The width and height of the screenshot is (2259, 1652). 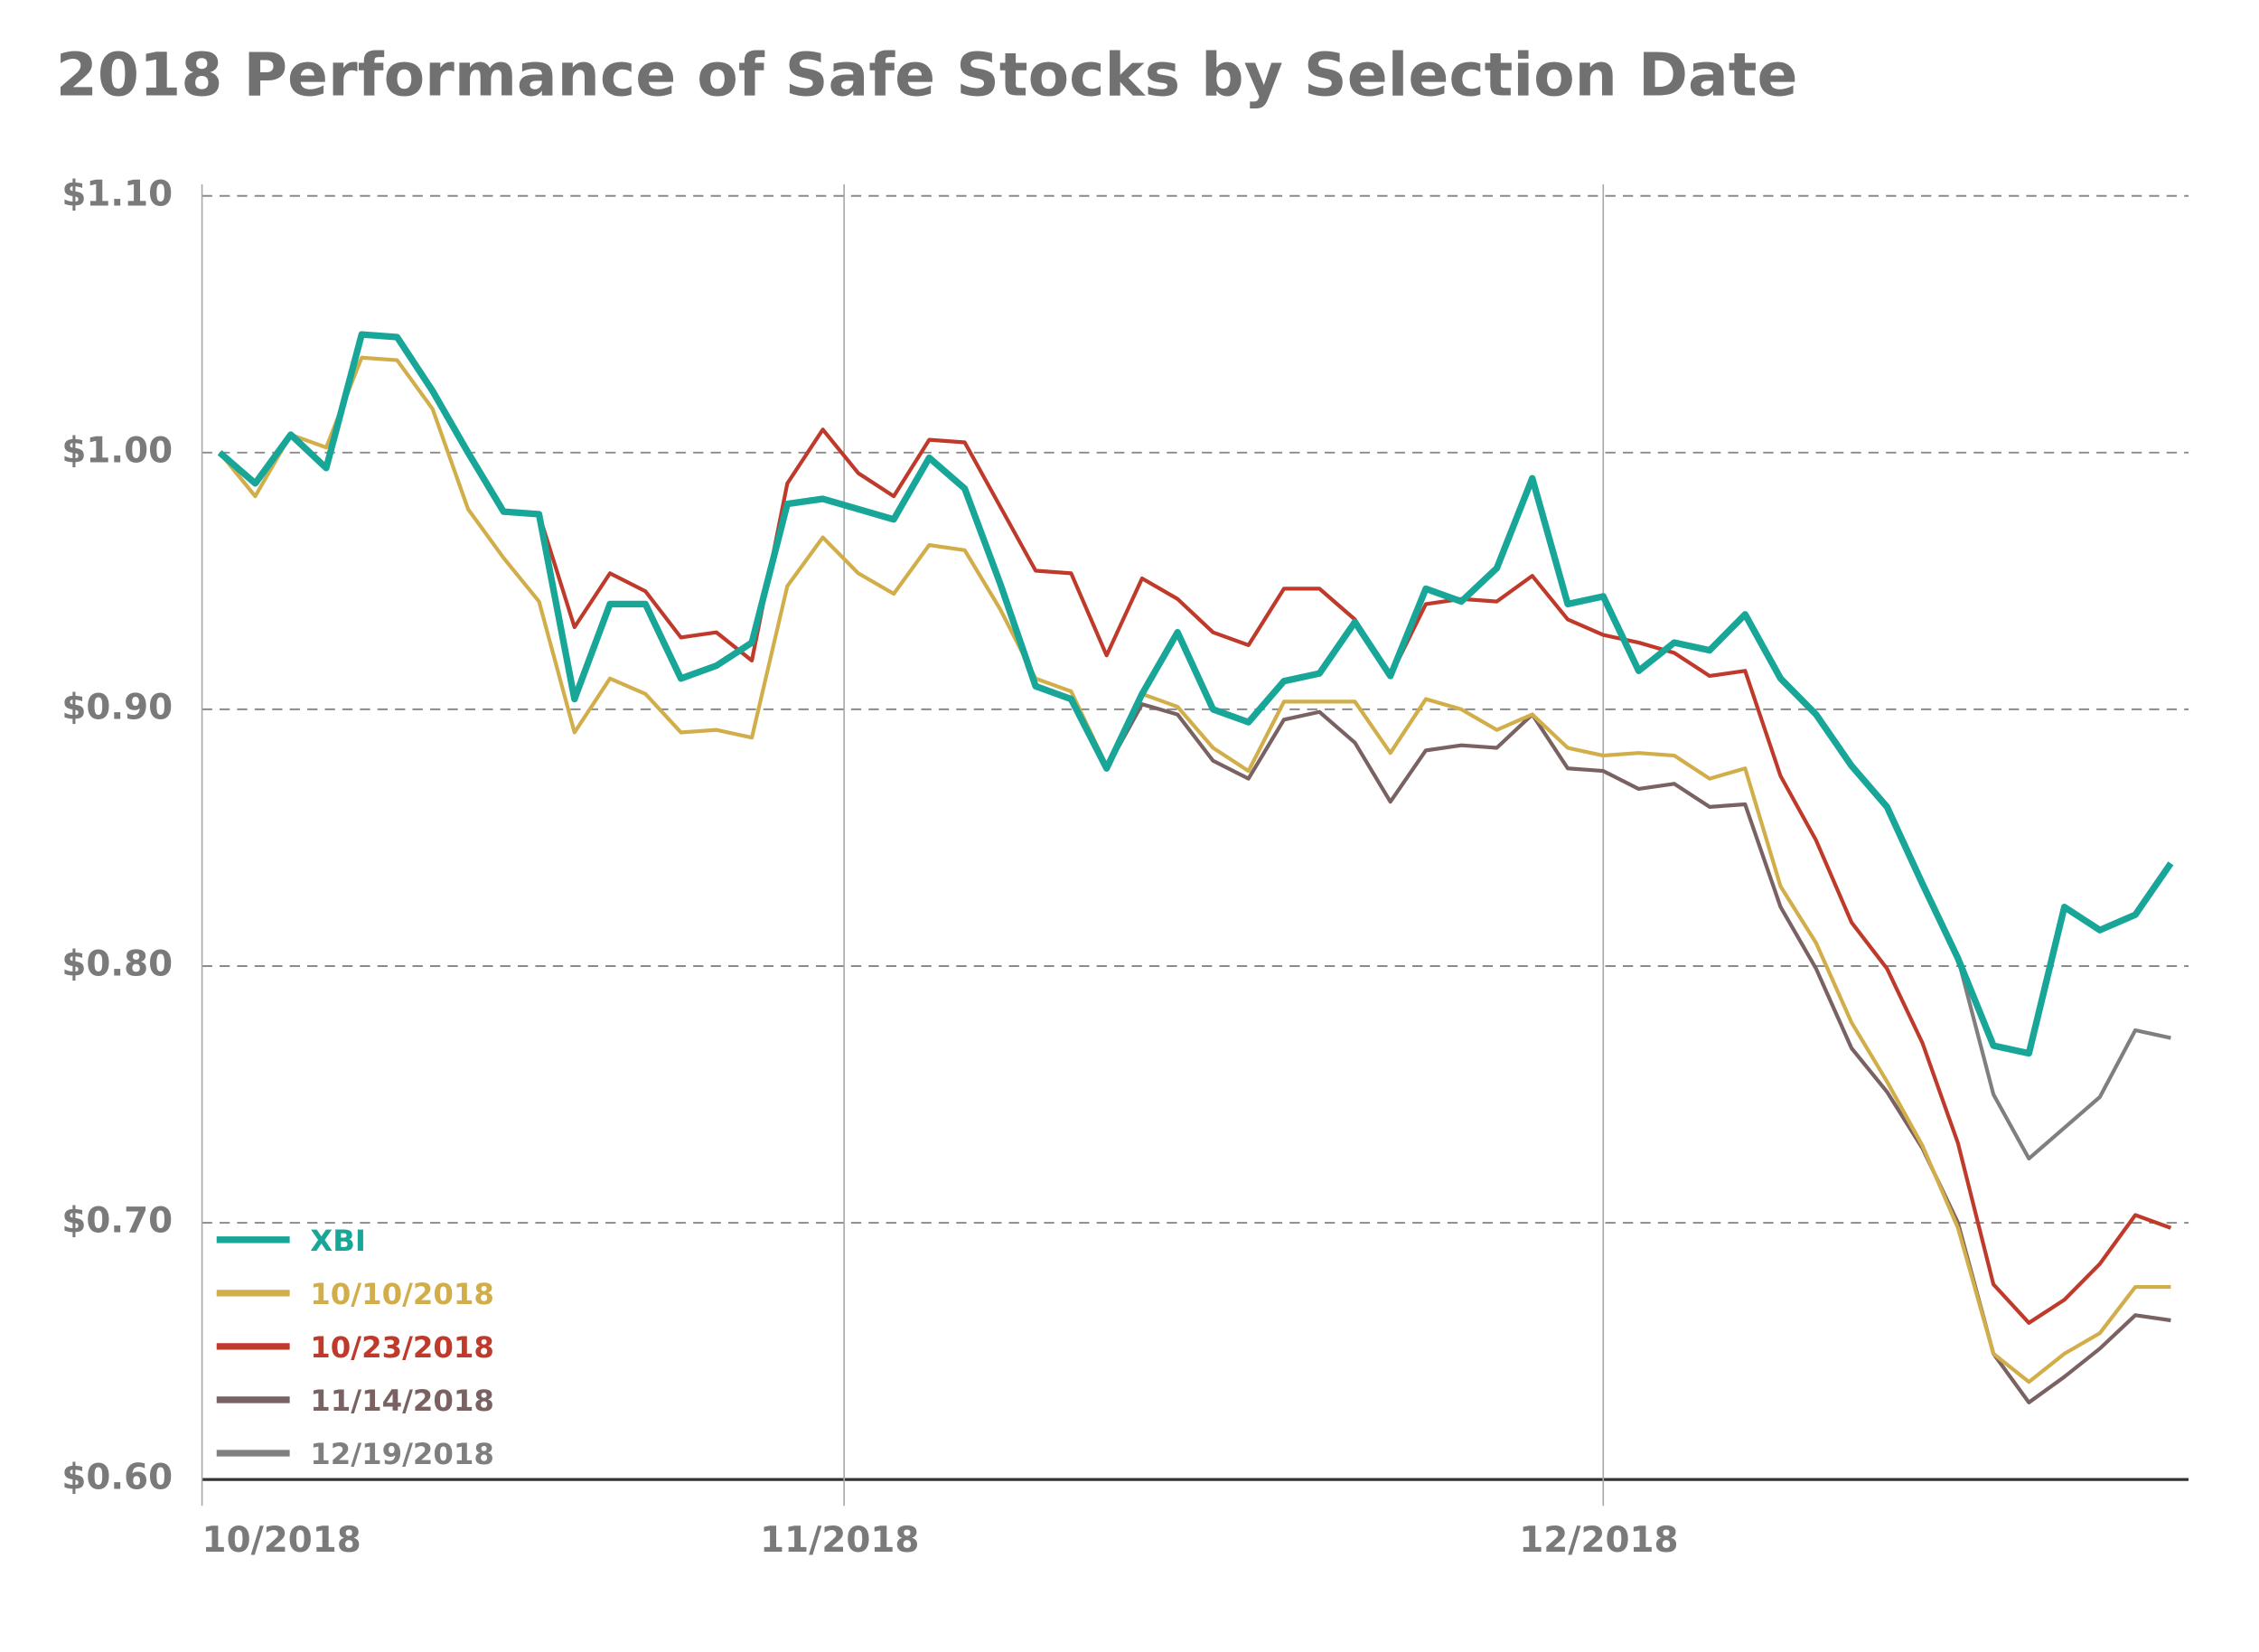 What do you see at coordinates (402, 1401) in the screenshot?
I see `legend-label: 11/14/2018` at bounding box center [402, 1401].